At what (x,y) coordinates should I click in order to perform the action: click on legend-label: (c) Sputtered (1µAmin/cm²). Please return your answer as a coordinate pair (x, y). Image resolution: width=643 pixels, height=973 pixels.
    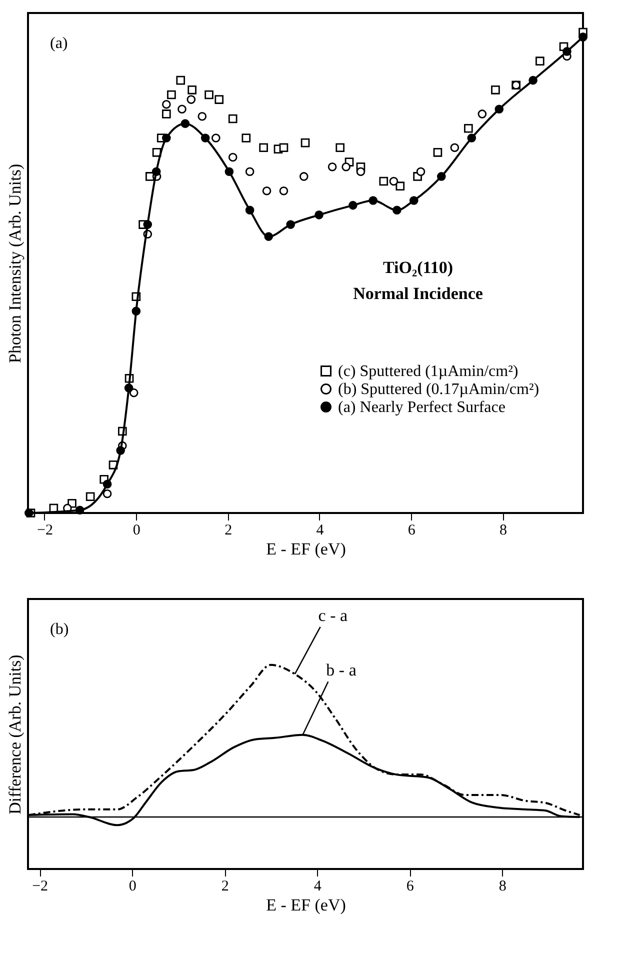
    Looking at the image, I should click on (428, 371).